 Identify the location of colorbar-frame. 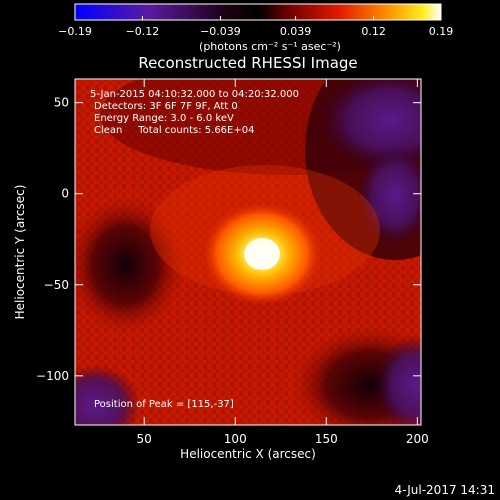
(258, 12).